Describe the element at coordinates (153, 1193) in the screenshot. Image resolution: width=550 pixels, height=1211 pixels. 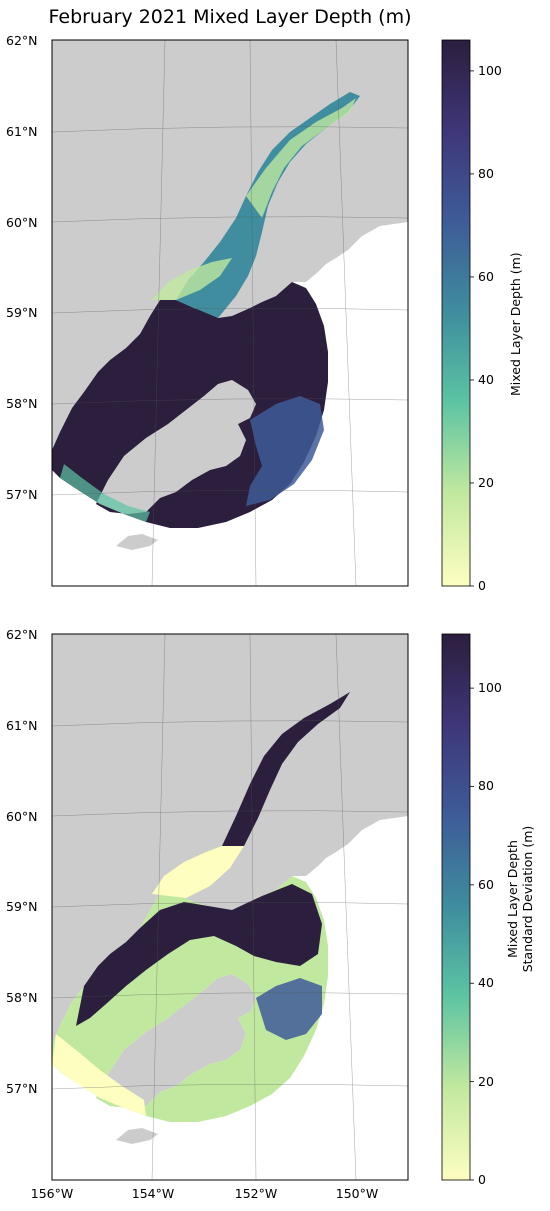
I see `lon-label: 154°W` at that location.